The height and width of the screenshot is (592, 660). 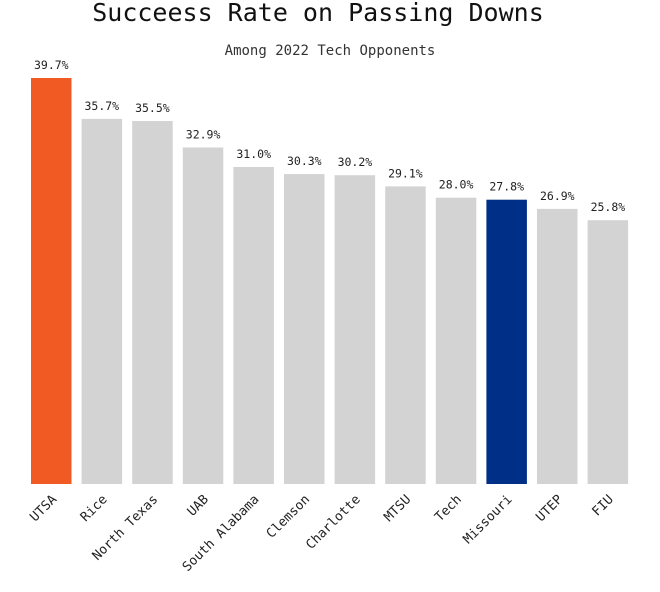 I want to click on x-tick-label-charlotte: Charlotte, so click(x=333, y=522).